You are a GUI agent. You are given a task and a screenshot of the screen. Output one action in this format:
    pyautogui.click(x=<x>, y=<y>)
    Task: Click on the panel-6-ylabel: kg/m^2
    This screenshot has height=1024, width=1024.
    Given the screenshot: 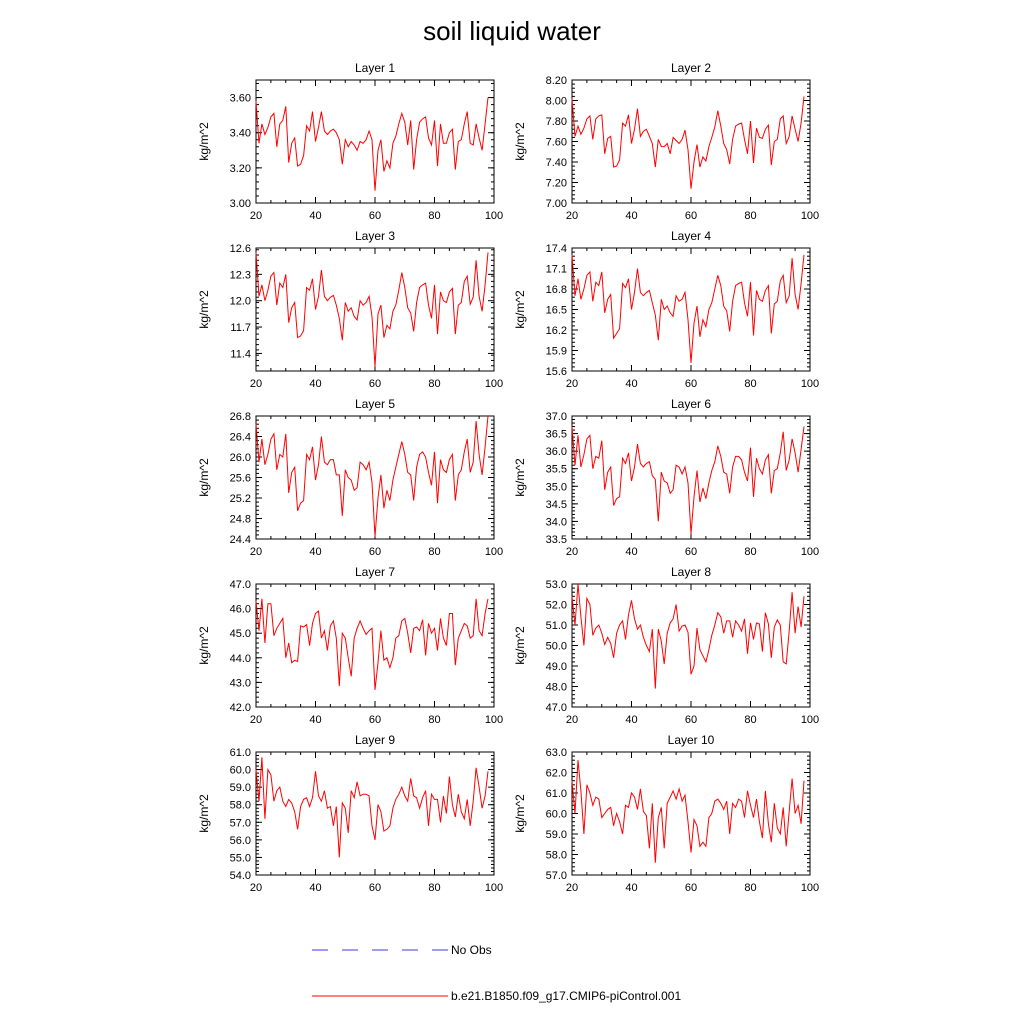 What is the action you would take?
    pyautogui.click(x=520, y=477)
    